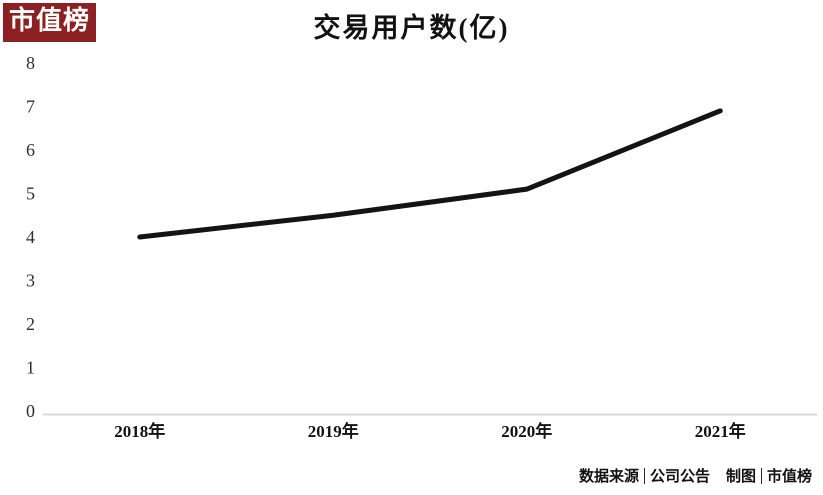 The image size is (823, 495). Describe the element at coordinates (720, 431) in the screenshot. I see `x-axis-tick-label: 2021年` at that location.